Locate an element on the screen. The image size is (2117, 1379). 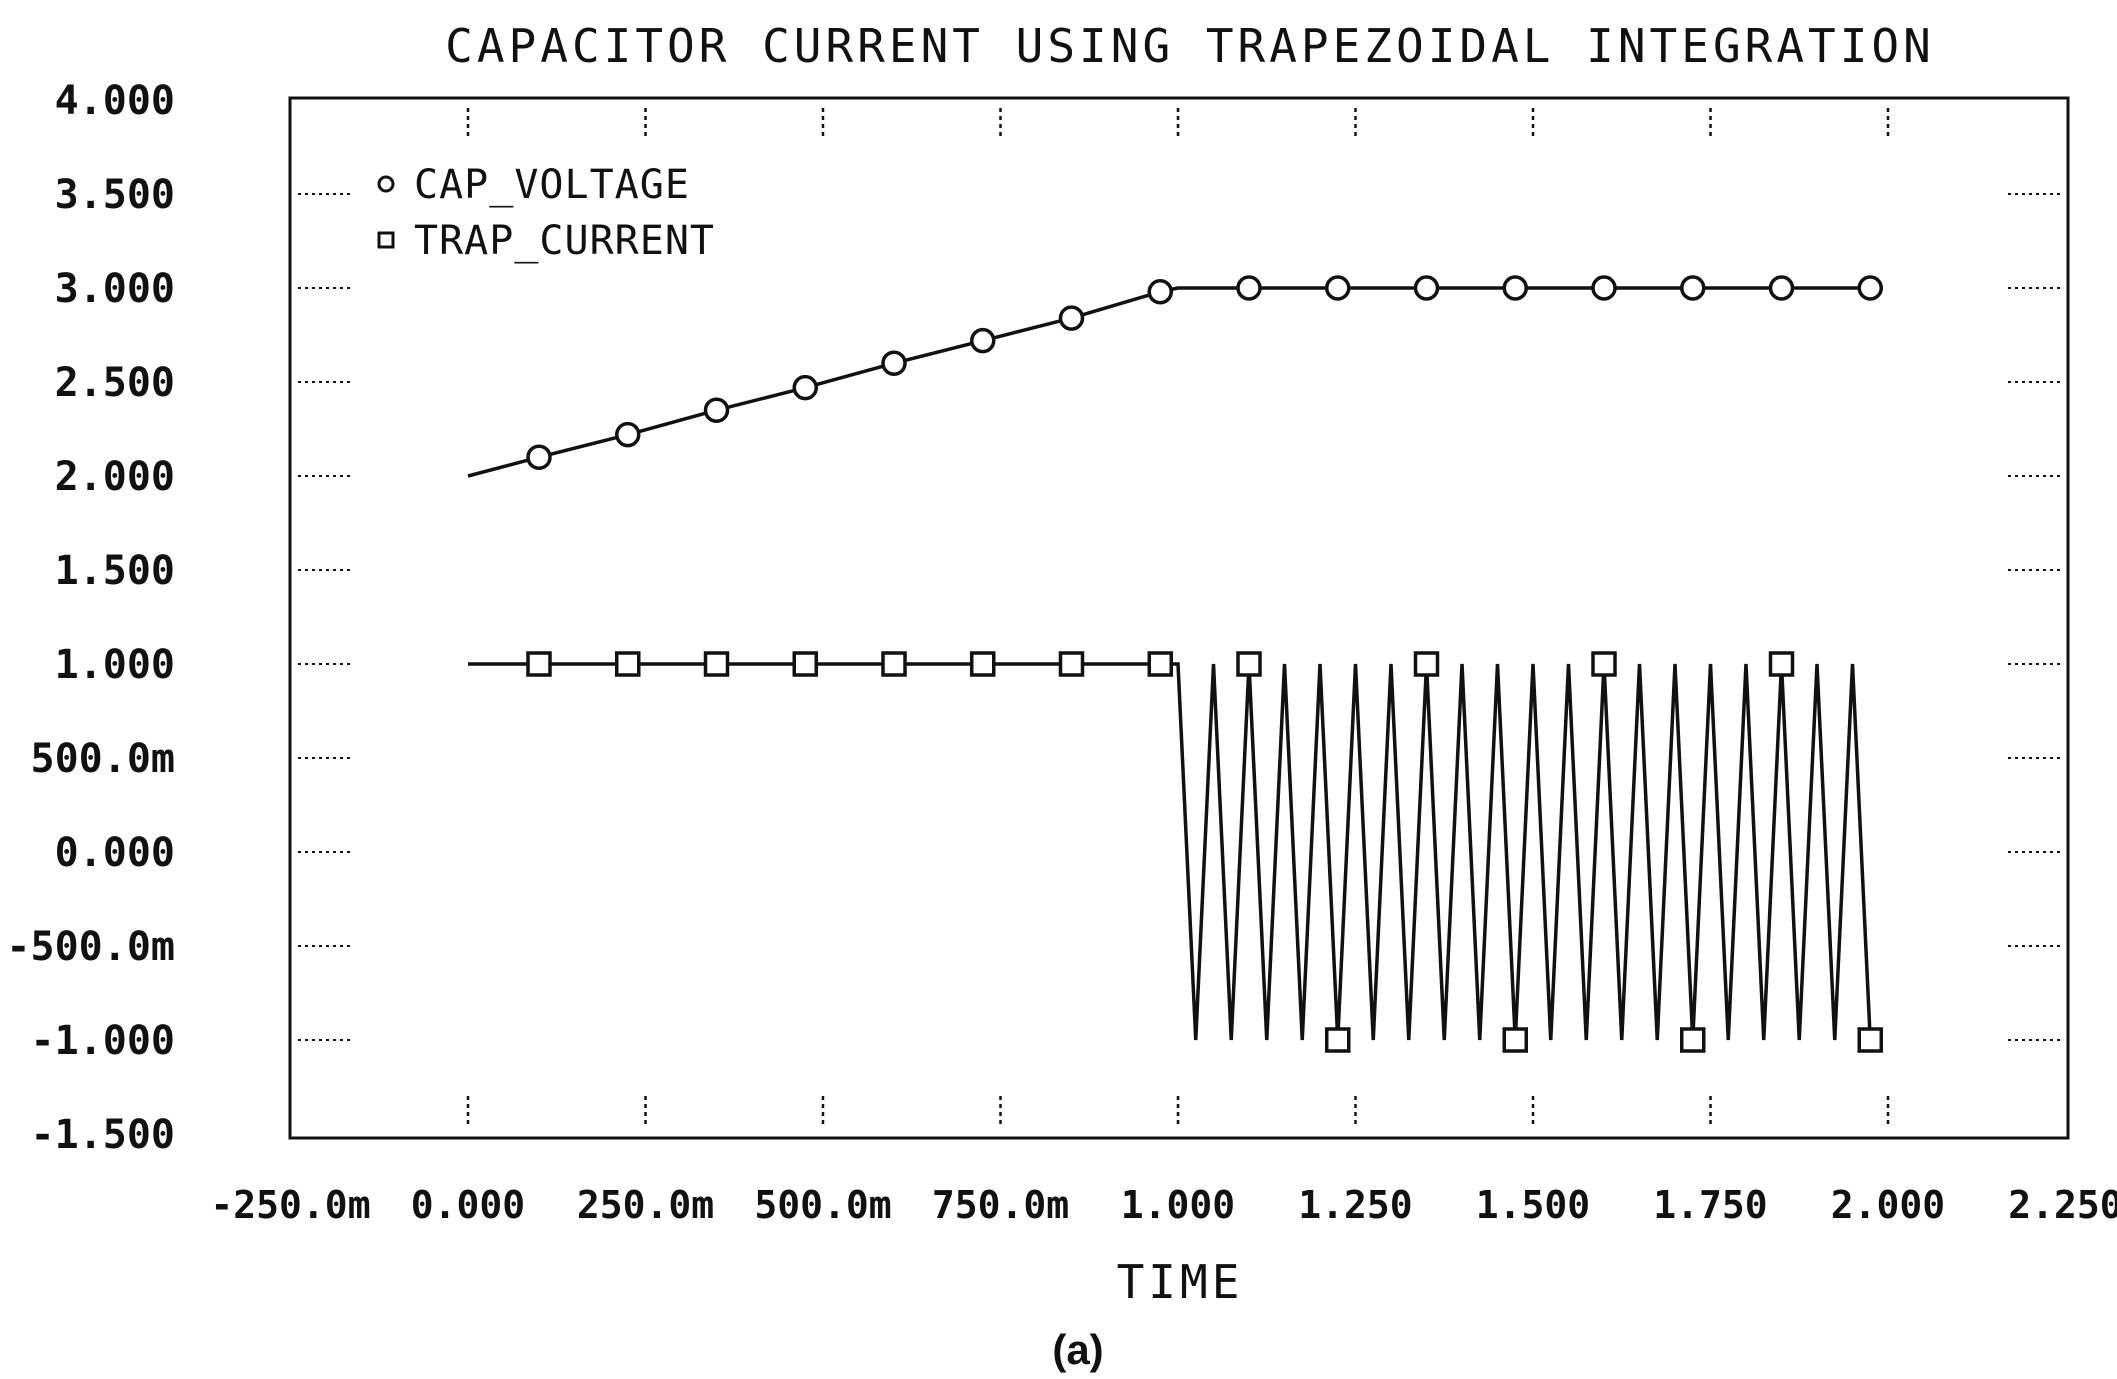
y-tick-label: -500.0m is located at coordinates (90, 947).